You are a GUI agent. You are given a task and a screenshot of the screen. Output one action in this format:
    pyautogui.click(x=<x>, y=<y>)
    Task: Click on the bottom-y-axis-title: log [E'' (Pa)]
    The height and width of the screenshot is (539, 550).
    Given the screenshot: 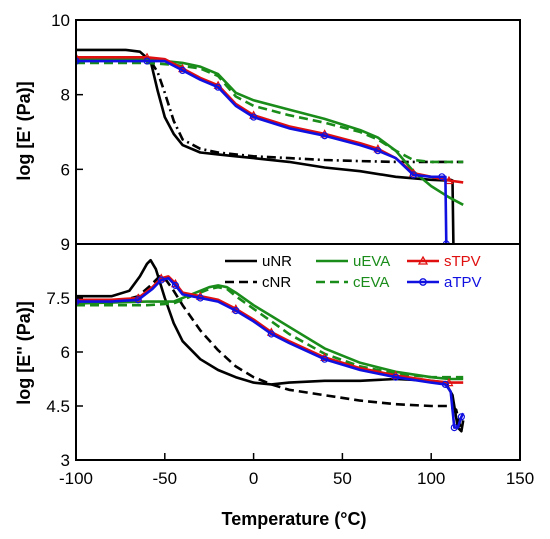 What is the action you would take?
    pyautogui.click(x=24, y=353)
    